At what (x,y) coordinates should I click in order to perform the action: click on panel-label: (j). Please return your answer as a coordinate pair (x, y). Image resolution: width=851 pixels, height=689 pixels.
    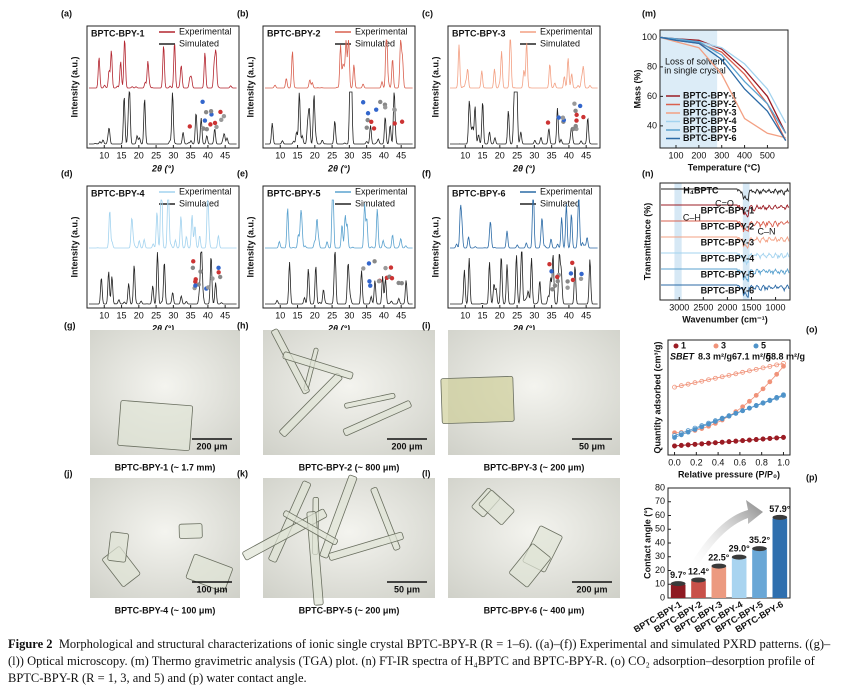
    Looking at the image, I should click on (68, 473).